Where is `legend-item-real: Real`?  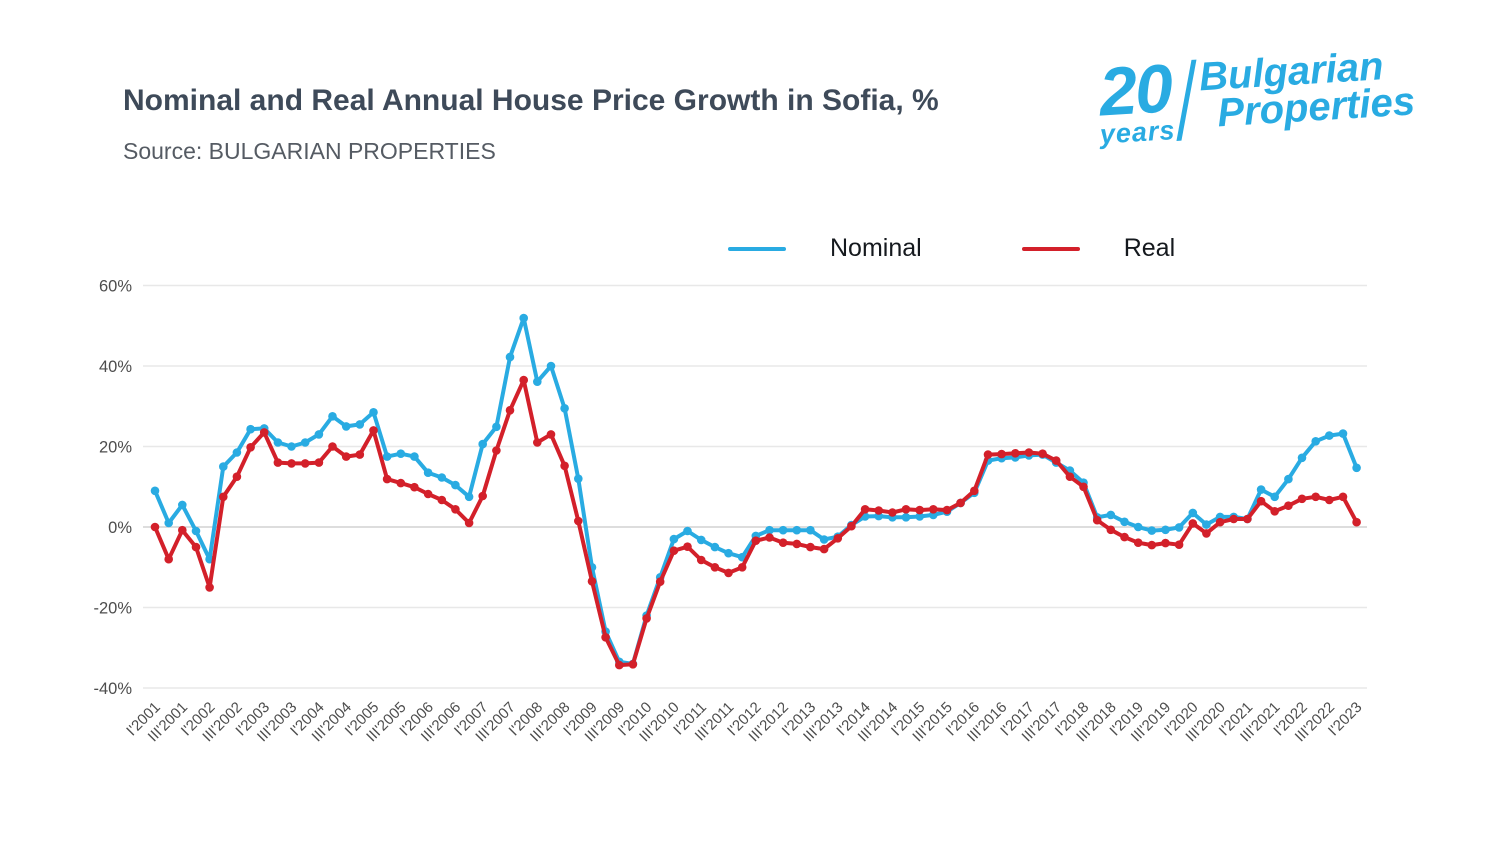
legend-item-real: Real is located at coordinates (1098, 248).